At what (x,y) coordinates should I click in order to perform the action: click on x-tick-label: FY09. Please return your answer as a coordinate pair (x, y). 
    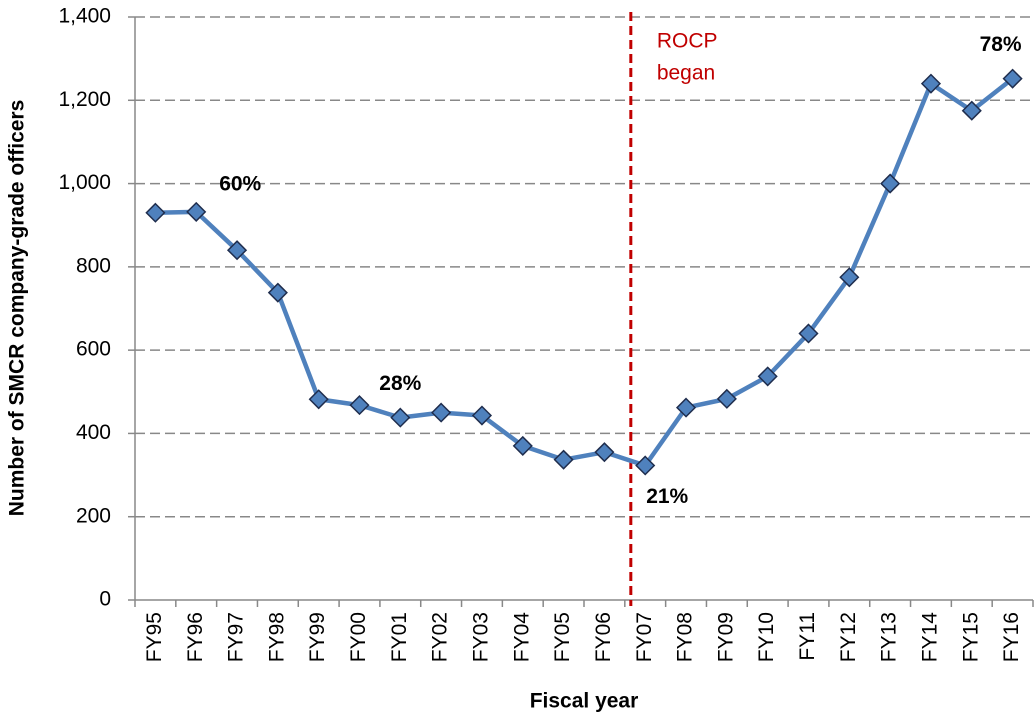
    Looking at the image, I should click on (725, 637).